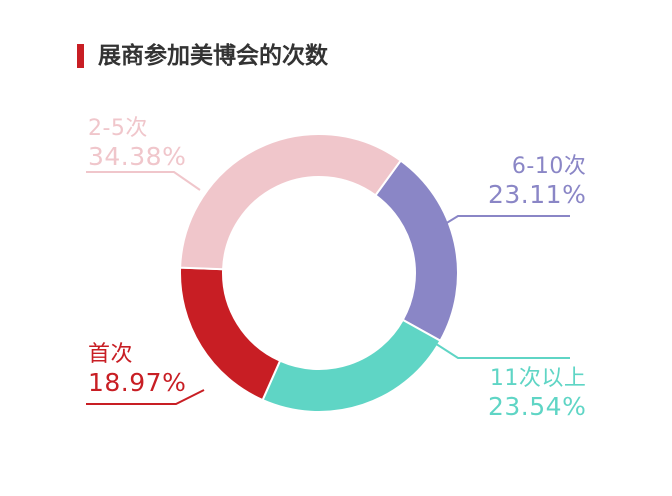 Image resolution: width=672 pixels, height=496 pixels. What do you see at coordinates (537, 194) in the screenshot?
I see `slice-label-value: 23.11%` at bounding box center [537, 194].